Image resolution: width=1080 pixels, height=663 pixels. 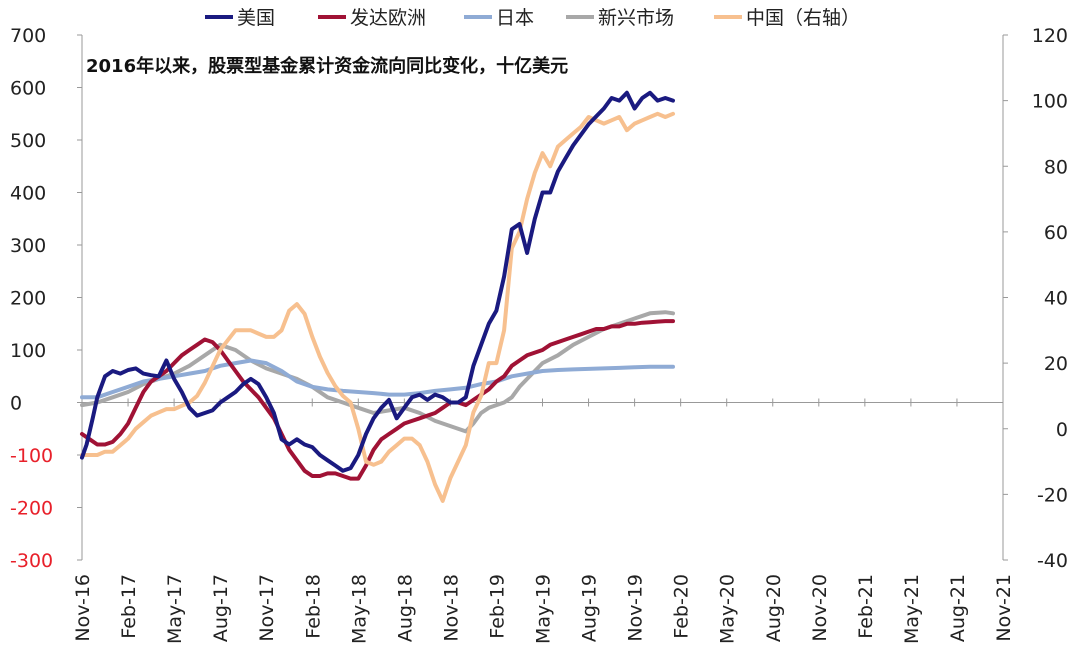 What do you see at coordinates (1050, 36) in the screenshot?
I see `y-right-tick-label: 120` at bounding box center [1050, 36].